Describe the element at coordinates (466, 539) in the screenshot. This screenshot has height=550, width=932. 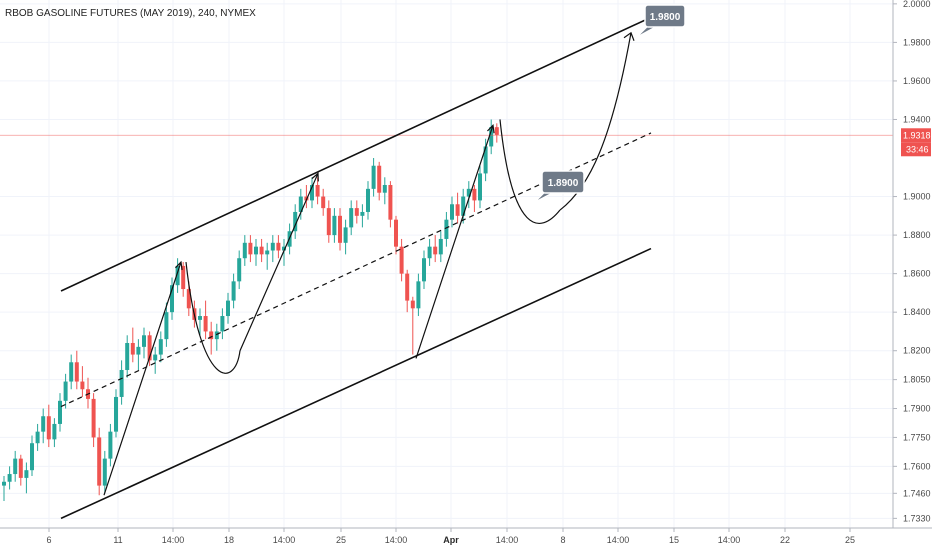
I see `time-axis-panel` at that location.